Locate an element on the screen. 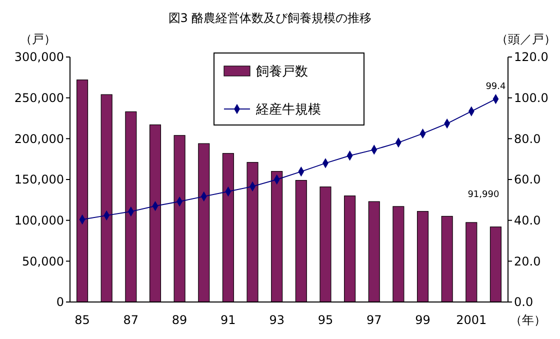 This screenshot has width=560, height=339. x-tick-label: 91 is located at coordinates (228, 320).